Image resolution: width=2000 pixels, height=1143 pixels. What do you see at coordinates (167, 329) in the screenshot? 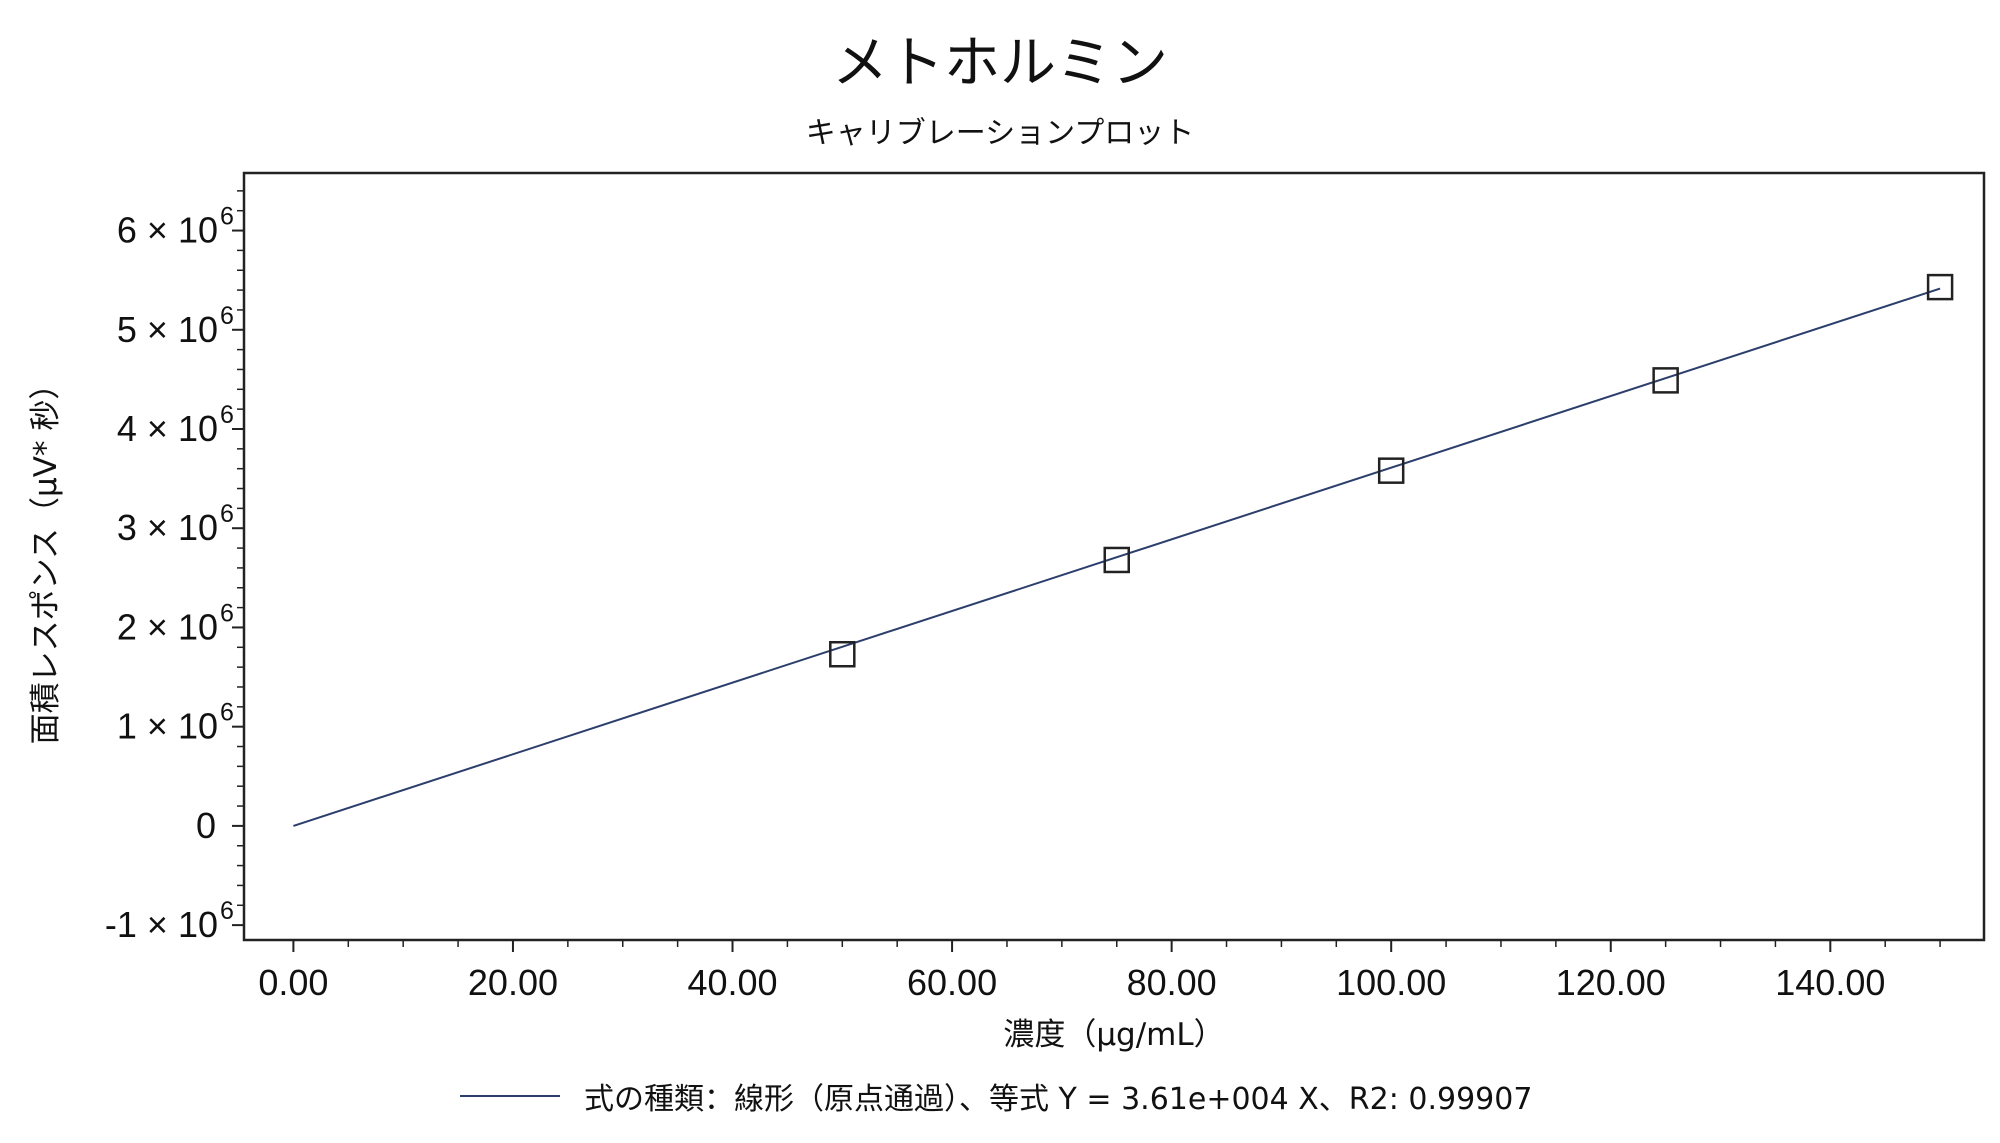
I see `y-tick-label: 5 × 10` at bounding box center [167, 329].